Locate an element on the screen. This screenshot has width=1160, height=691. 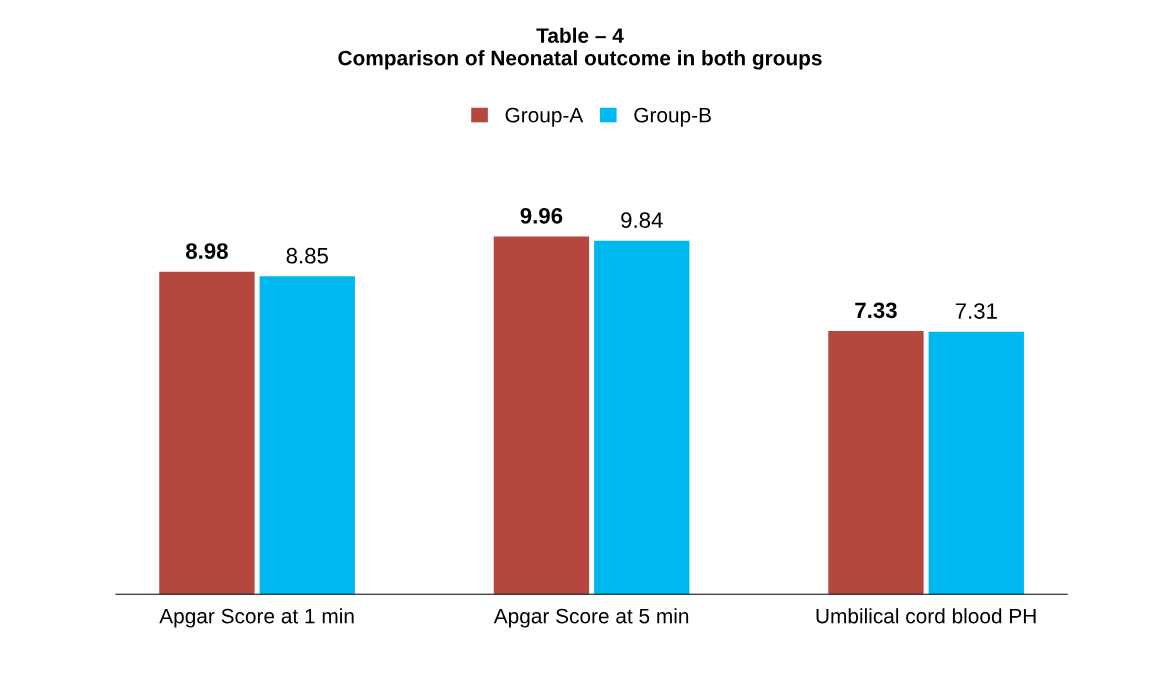
data-label: 9.84 is located at coordinates (642, 220).